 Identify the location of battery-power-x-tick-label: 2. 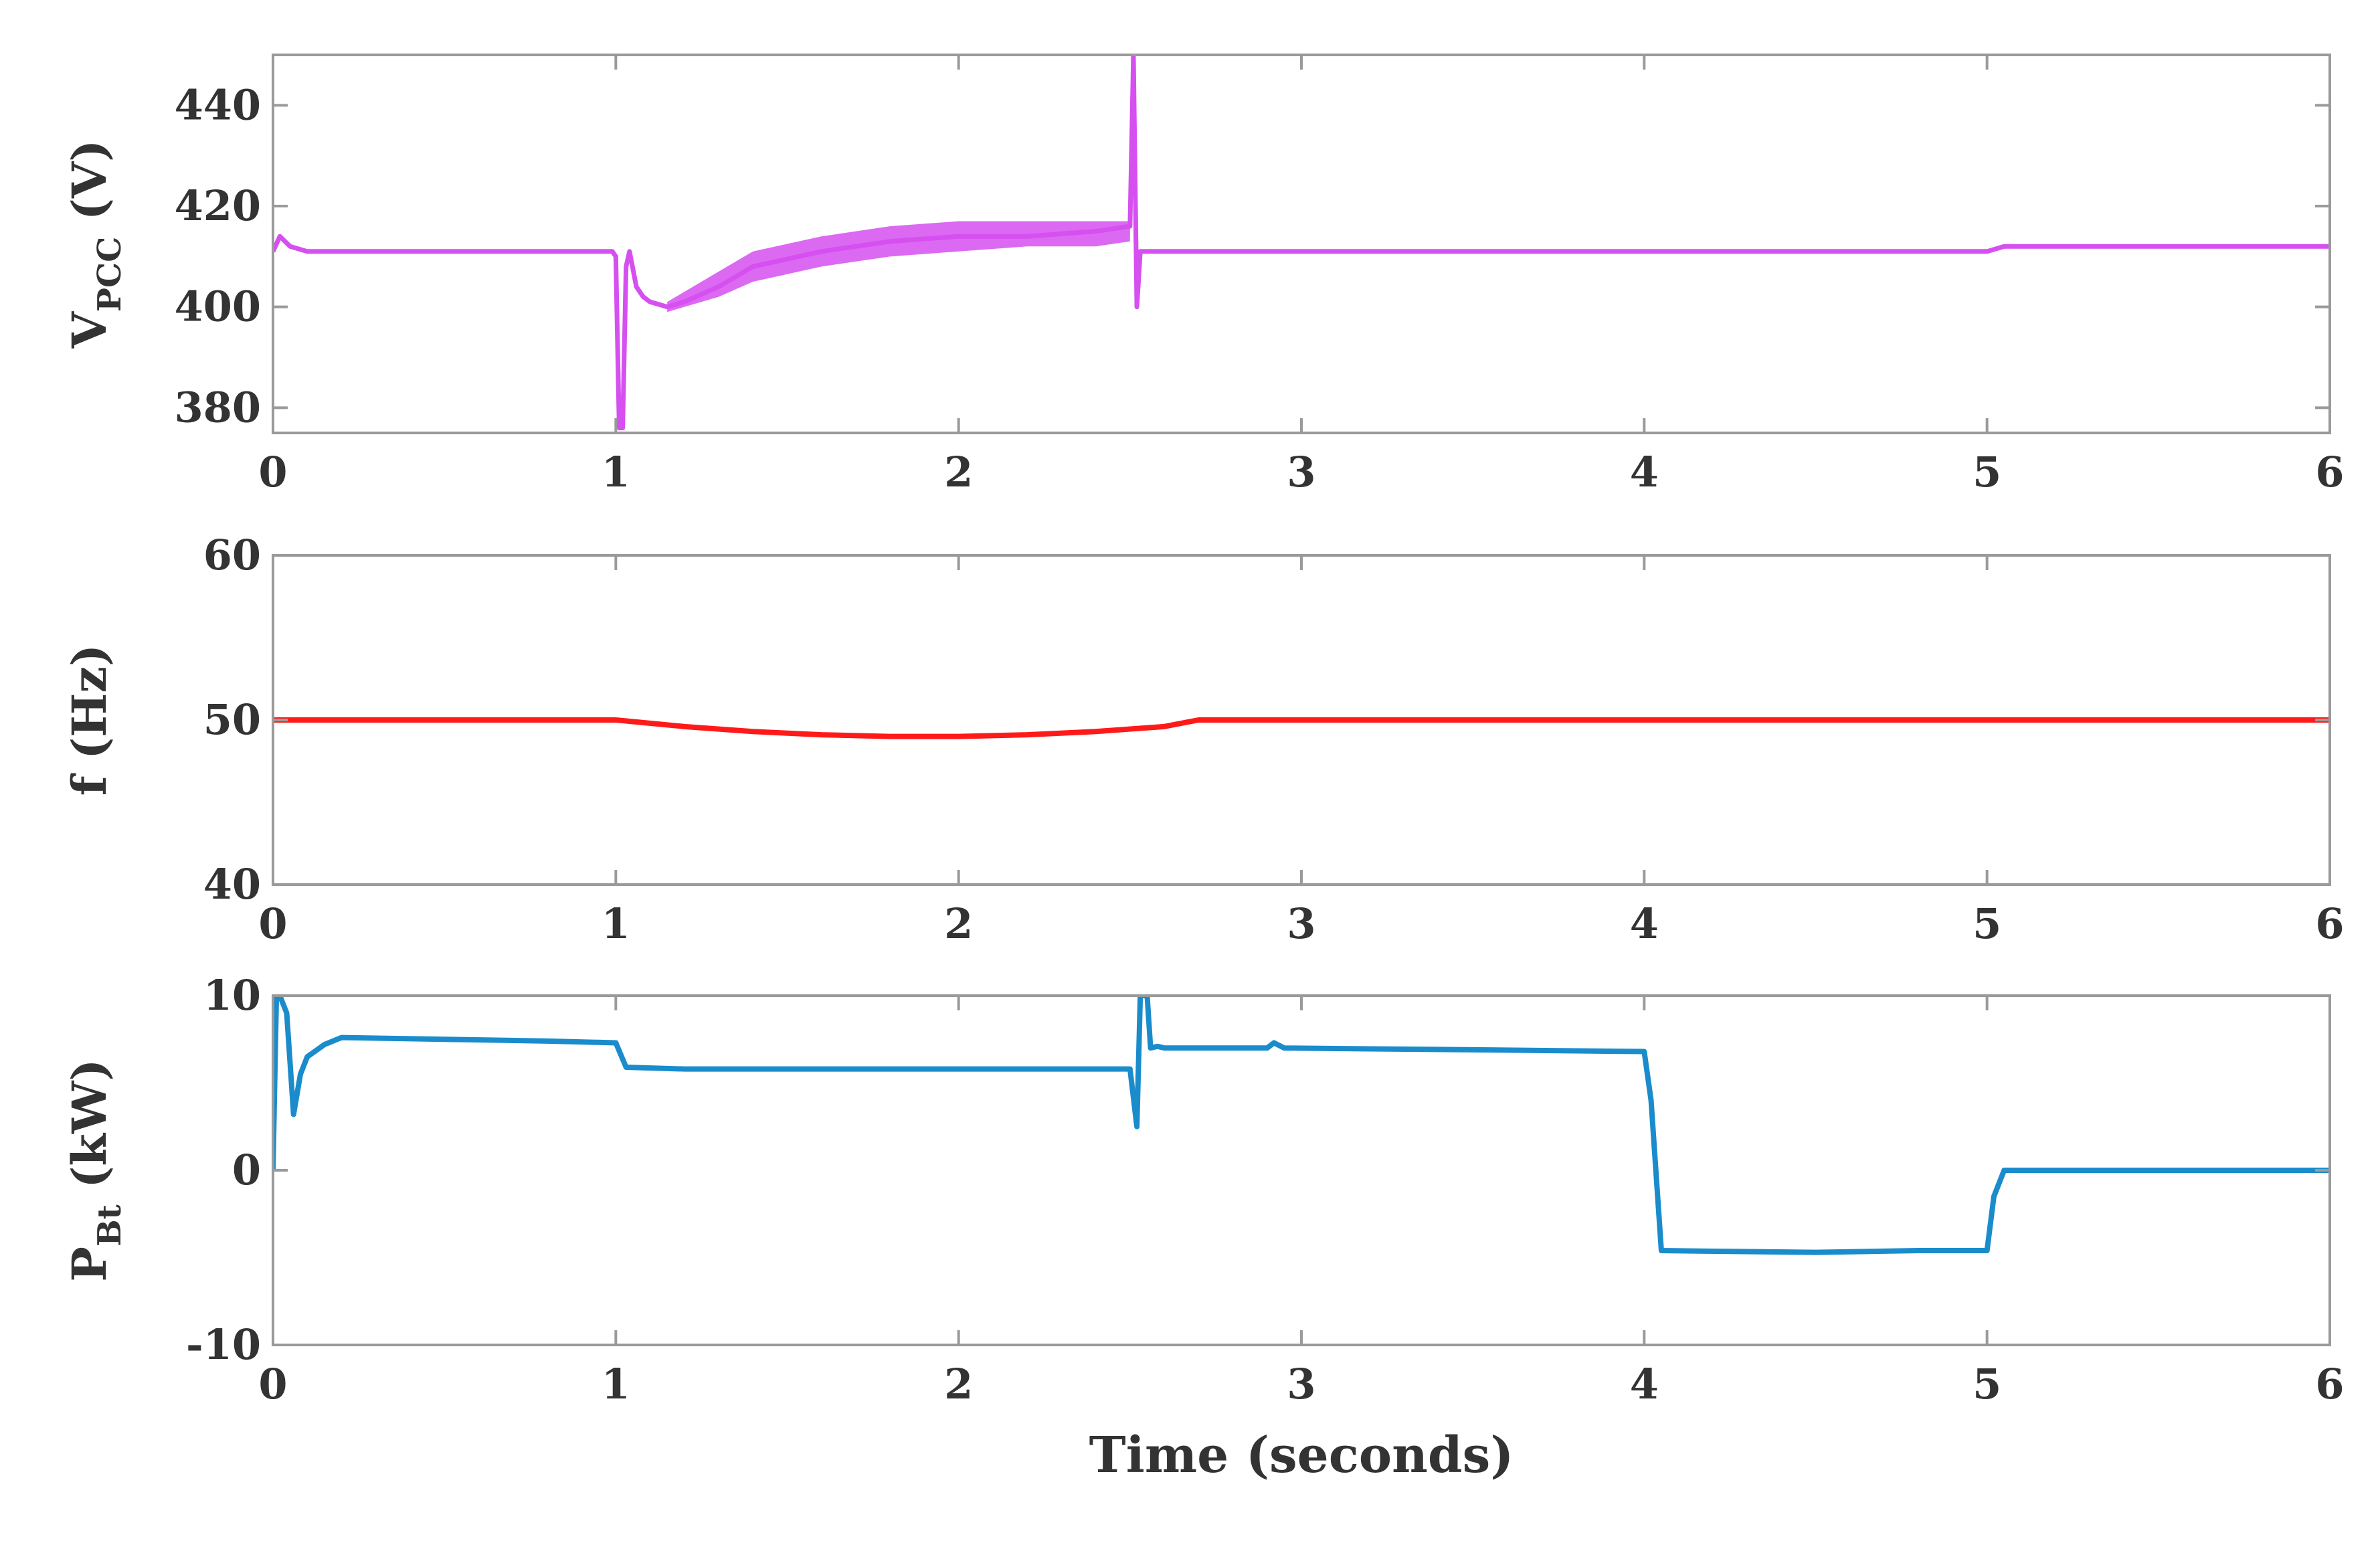
(958, 1384).